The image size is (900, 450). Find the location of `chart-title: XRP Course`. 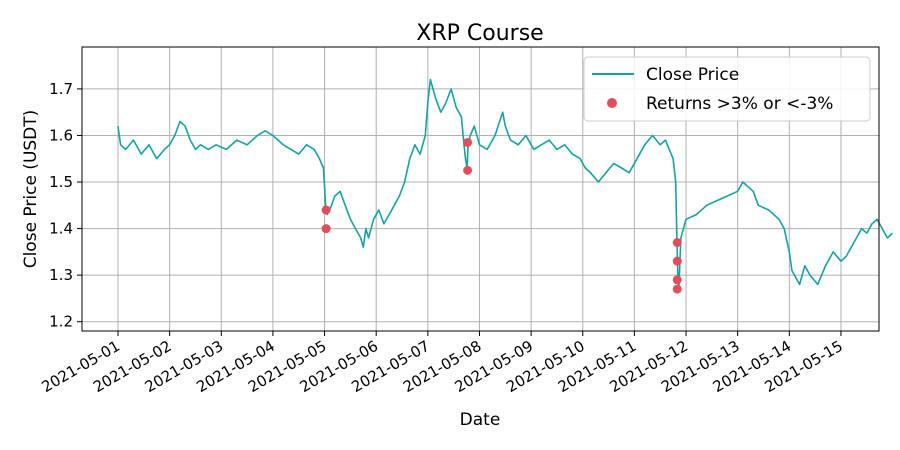

chart-title: XRP Course is located at coordinates (479, 33).